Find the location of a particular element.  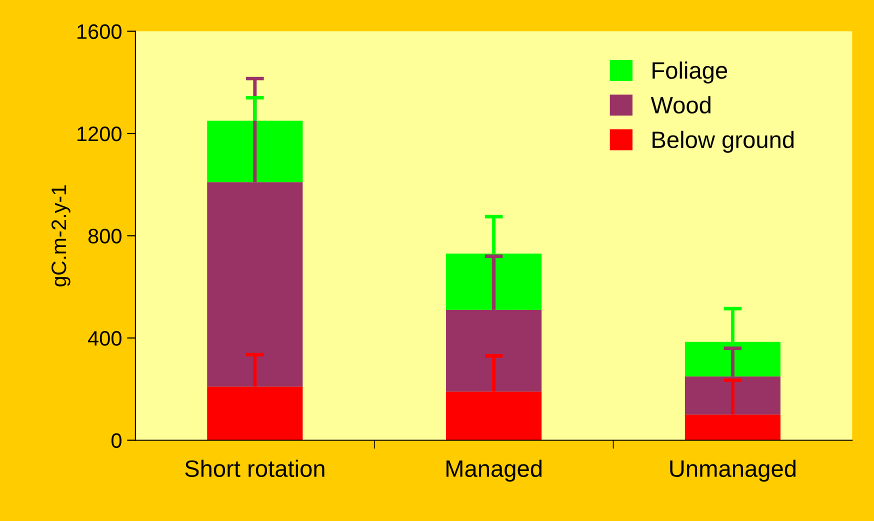

y-tick-label: 1600 is located at coordinates (100, 32).